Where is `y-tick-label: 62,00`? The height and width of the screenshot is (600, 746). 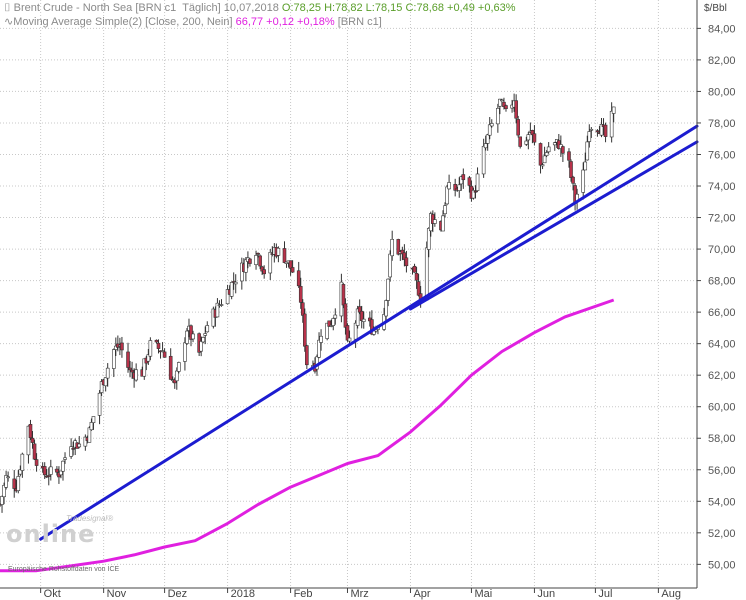 y-tick-label: 62,00 is located at coordinates (722, 376).